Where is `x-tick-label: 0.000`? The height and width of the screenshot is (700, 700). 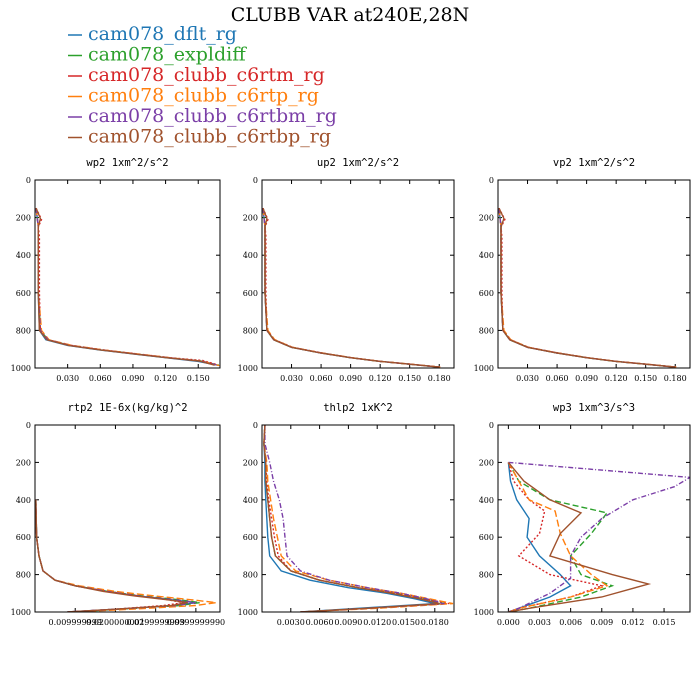
x-tick-label: 0.000 is located at coordinates (508, 622).